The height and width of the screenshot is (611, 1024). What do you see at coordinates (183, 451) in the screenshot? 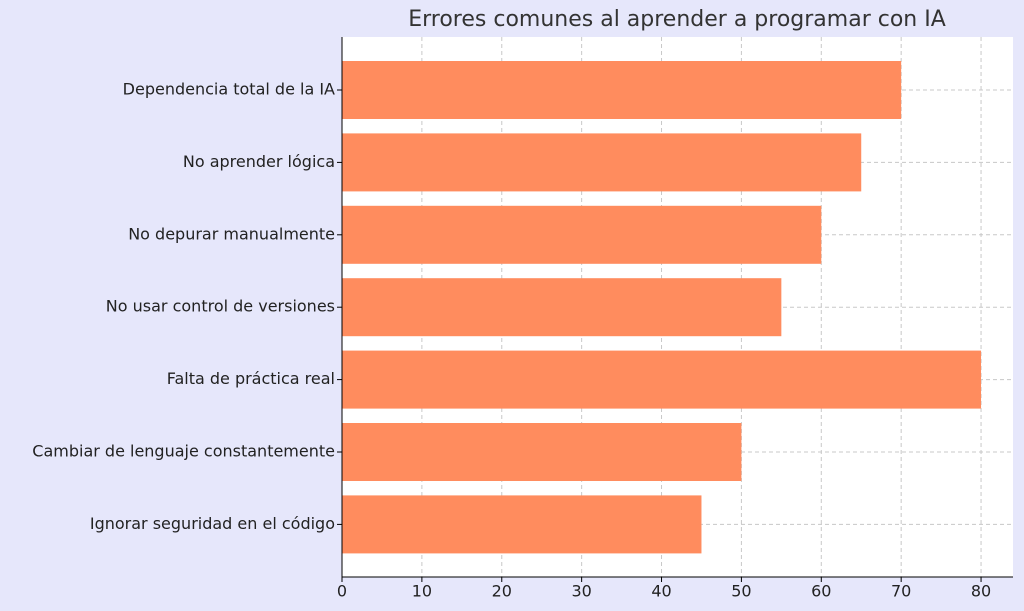
I see `y-tick-label: Cambiar de lenguaje constantemente` at bounding box center [183, 451].